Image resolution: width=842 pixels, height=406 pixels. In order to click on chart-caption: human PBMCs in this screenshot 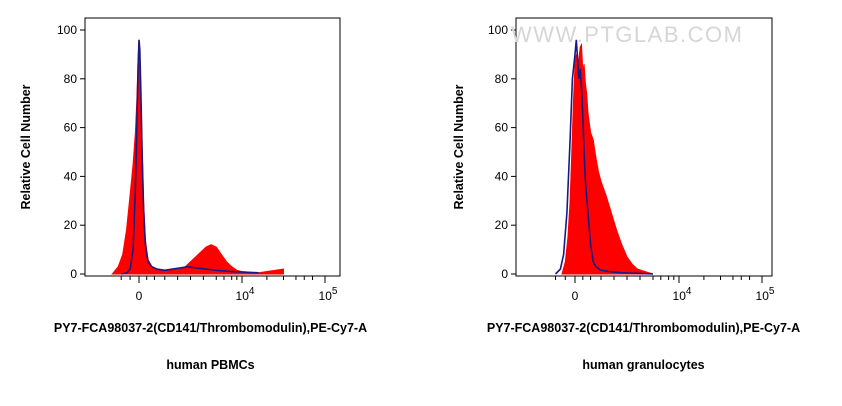, I will do `click(210, 365)`.